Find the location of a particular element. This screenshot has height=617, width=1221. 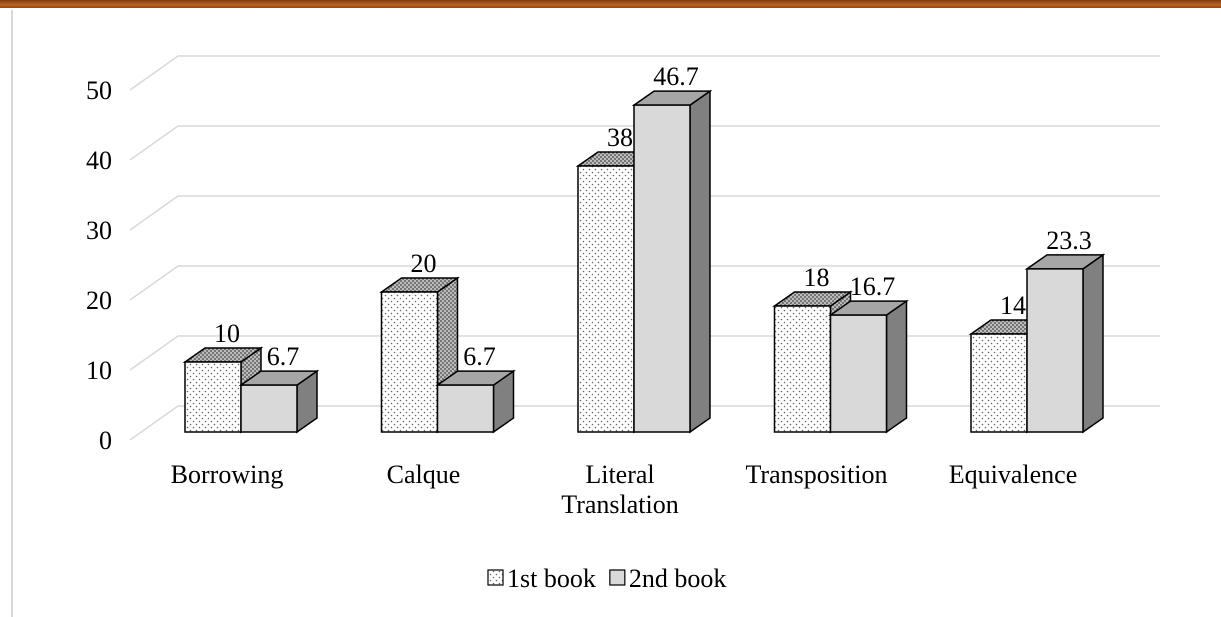

y-tick-label: 50 is located at coordinates (99, 90).